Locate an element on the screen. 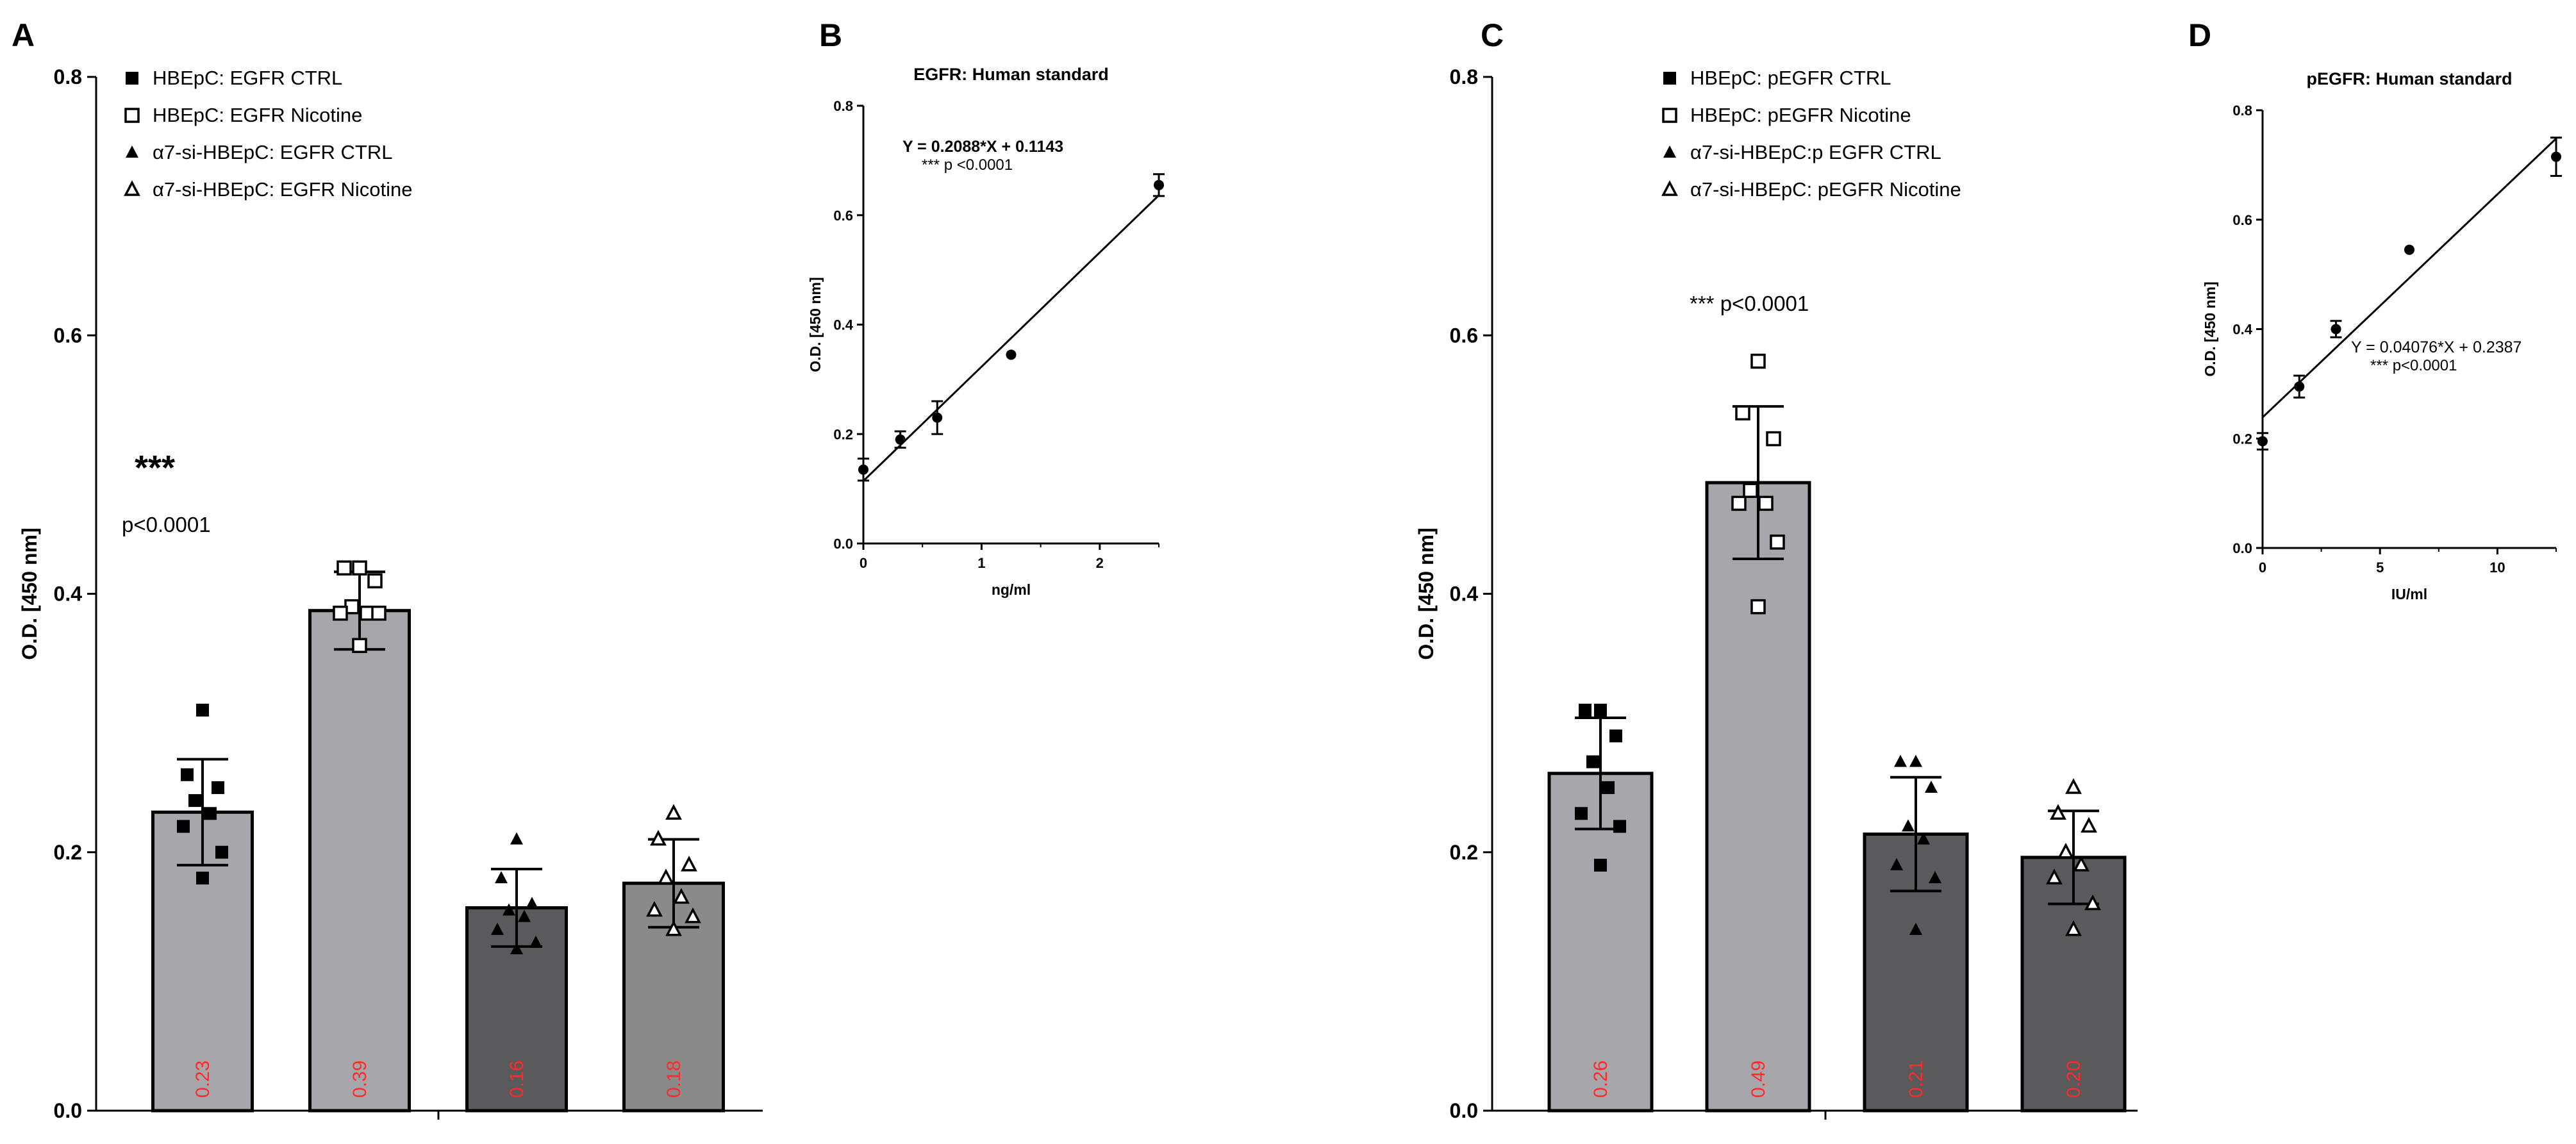 The height and width of the screenshot is (1144, 2576). fit-equation: Y = 0.04076*X + 0.2387 is located at coordinates (2436, 347).